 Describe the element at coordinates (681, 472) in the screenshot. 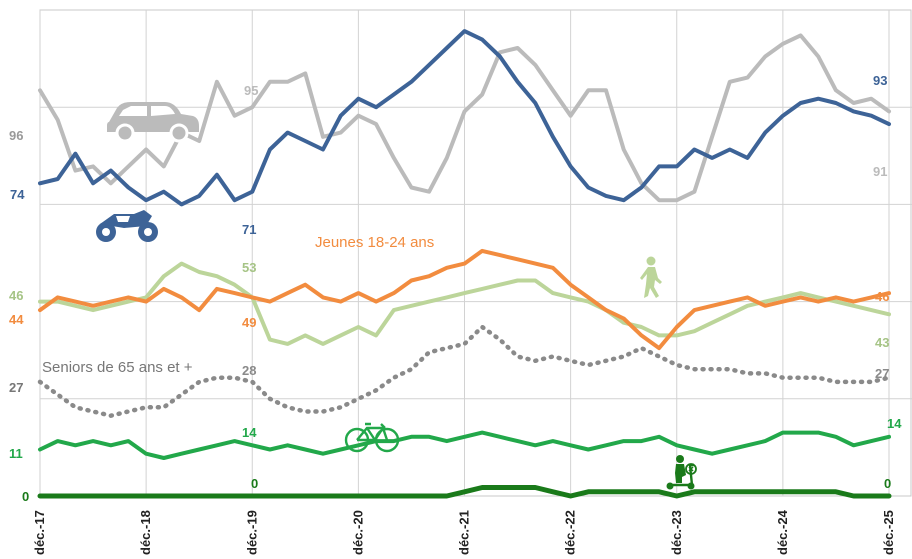

I see `scooter-icon` at that location.